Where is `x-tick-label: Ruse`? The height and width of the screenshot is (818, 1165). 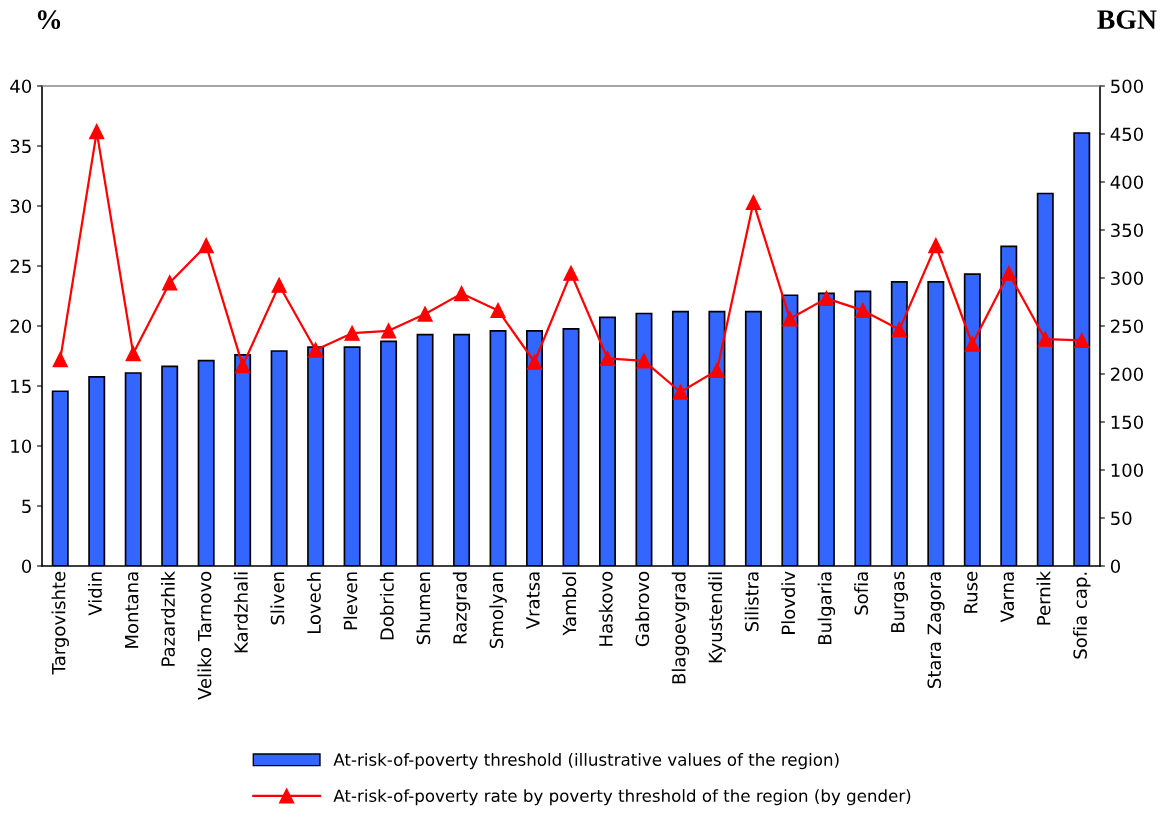
x-tick-label: Ruse is located at coordinates (971, 592).